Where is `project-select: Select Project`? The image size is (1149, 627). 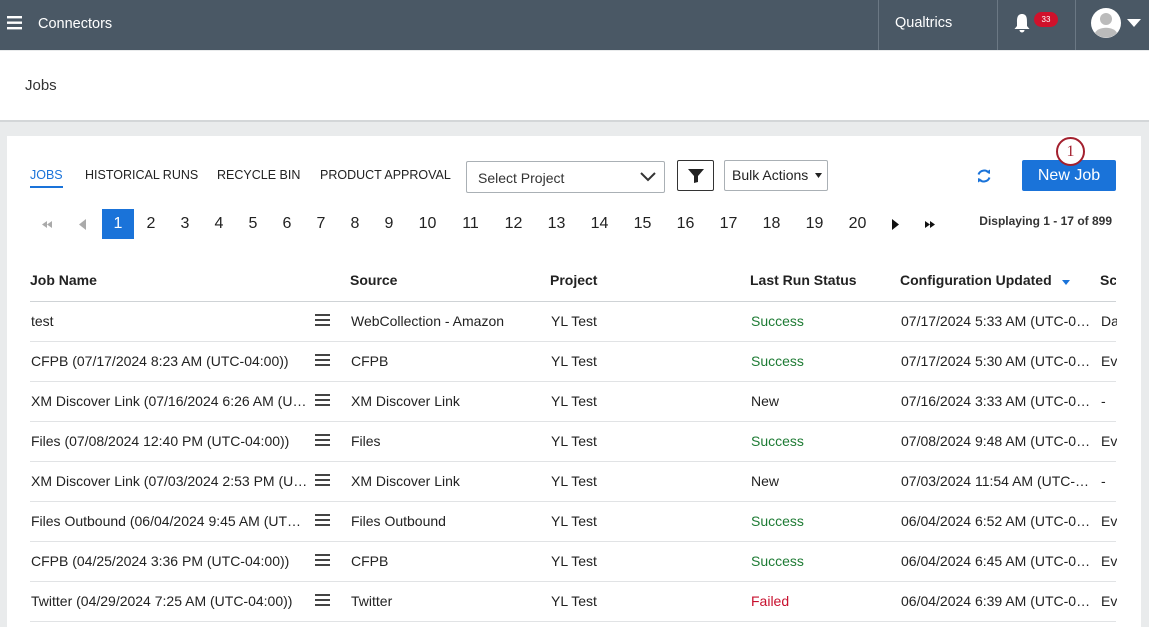 project-select: Select Project is located at coordinates (565, 177).